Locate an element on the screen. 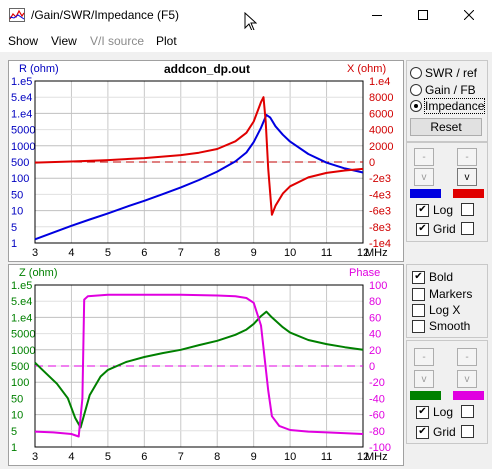 The image size is (492, 469). bottom-x-unit: MHz is located at coordinates (376, 457).